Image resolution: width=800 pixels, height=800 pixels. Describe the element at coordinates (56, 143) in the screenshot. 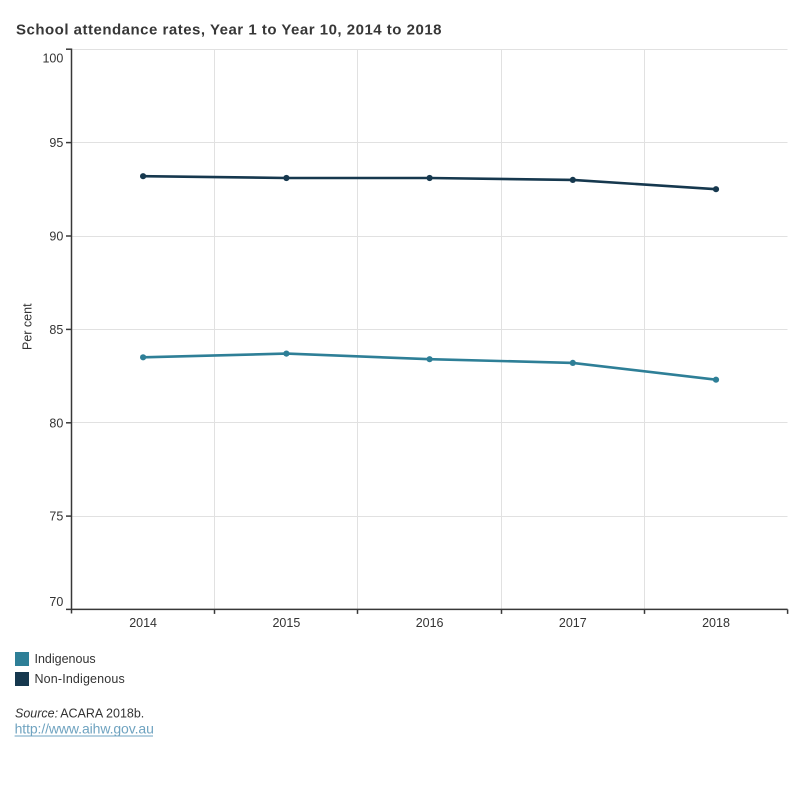

I see `svg-text: 95` at that location.